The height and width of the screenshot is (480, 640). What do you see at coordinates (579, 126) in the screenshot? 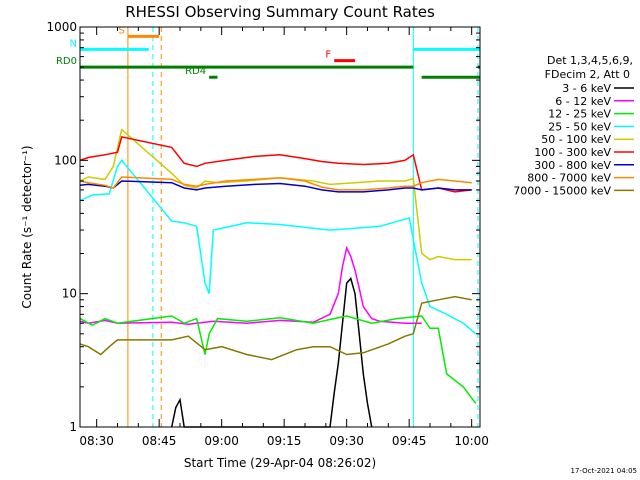
I see `legend-label-3: 25 - 50 keV` at bounding box center [579, 126].